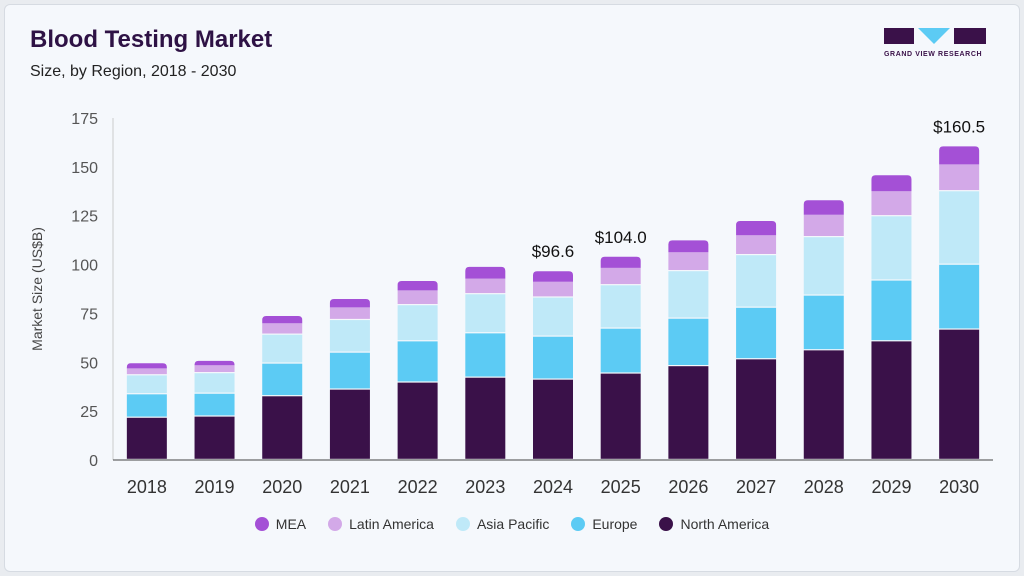 The height and width of the screenshot is (576, 1024). Describe the element at coordinates (513, 524) in the screenshot. I see `legend-label: Asia Pacific` at that location.